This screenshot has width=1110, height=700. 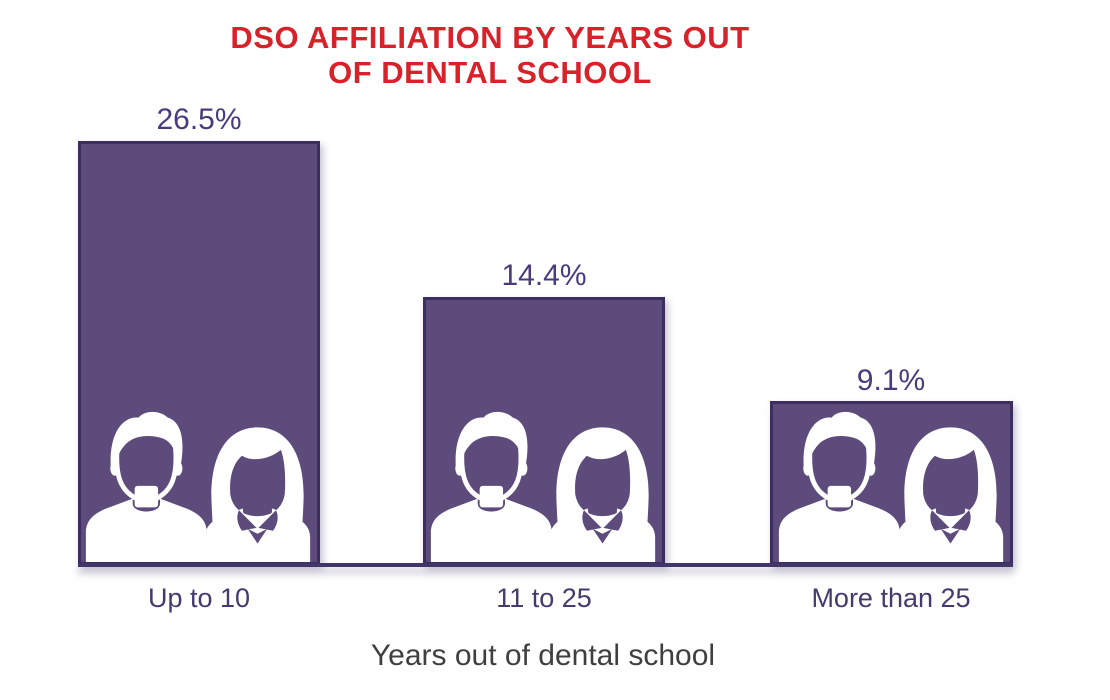 I want to click on x-axis-line, so click(x=545, y=565).